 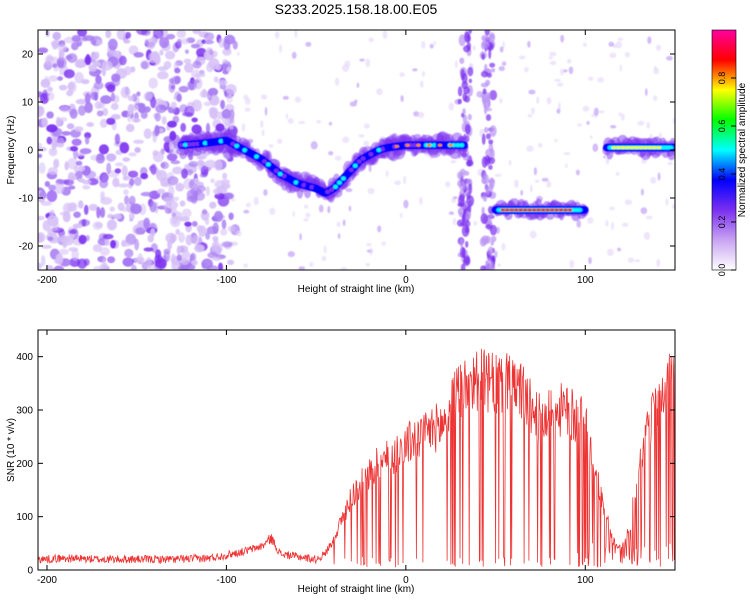 I want to click on colorbar-tick-label: 0.0, so click(x=722, y=270).